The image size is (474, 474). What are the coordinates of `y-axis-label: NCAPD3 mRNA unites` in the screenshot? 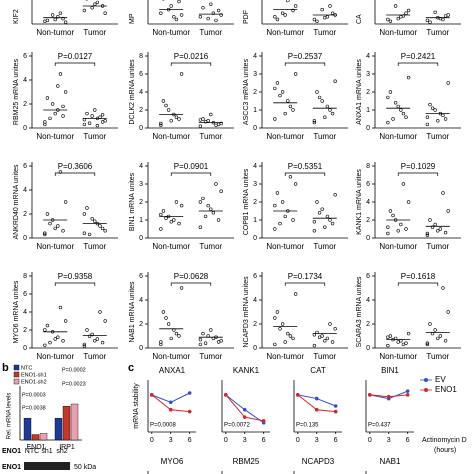 It's located at (246, 312).